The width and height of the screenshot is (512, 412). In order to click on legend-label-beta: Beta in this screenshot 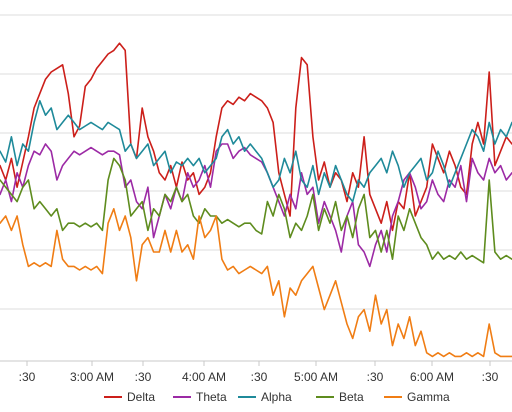, I will do `click(351, 397)`.